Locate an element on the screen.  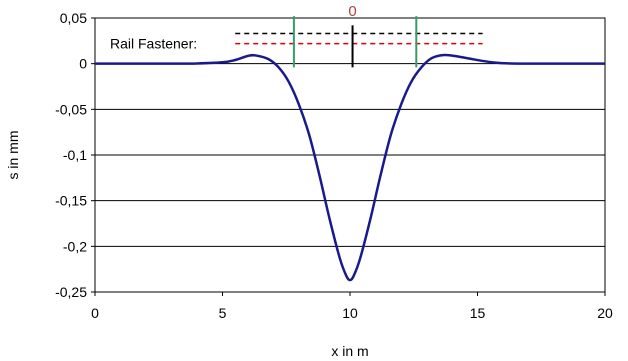
y-tick-label: 0,05 is located at coordinates (73, 18).